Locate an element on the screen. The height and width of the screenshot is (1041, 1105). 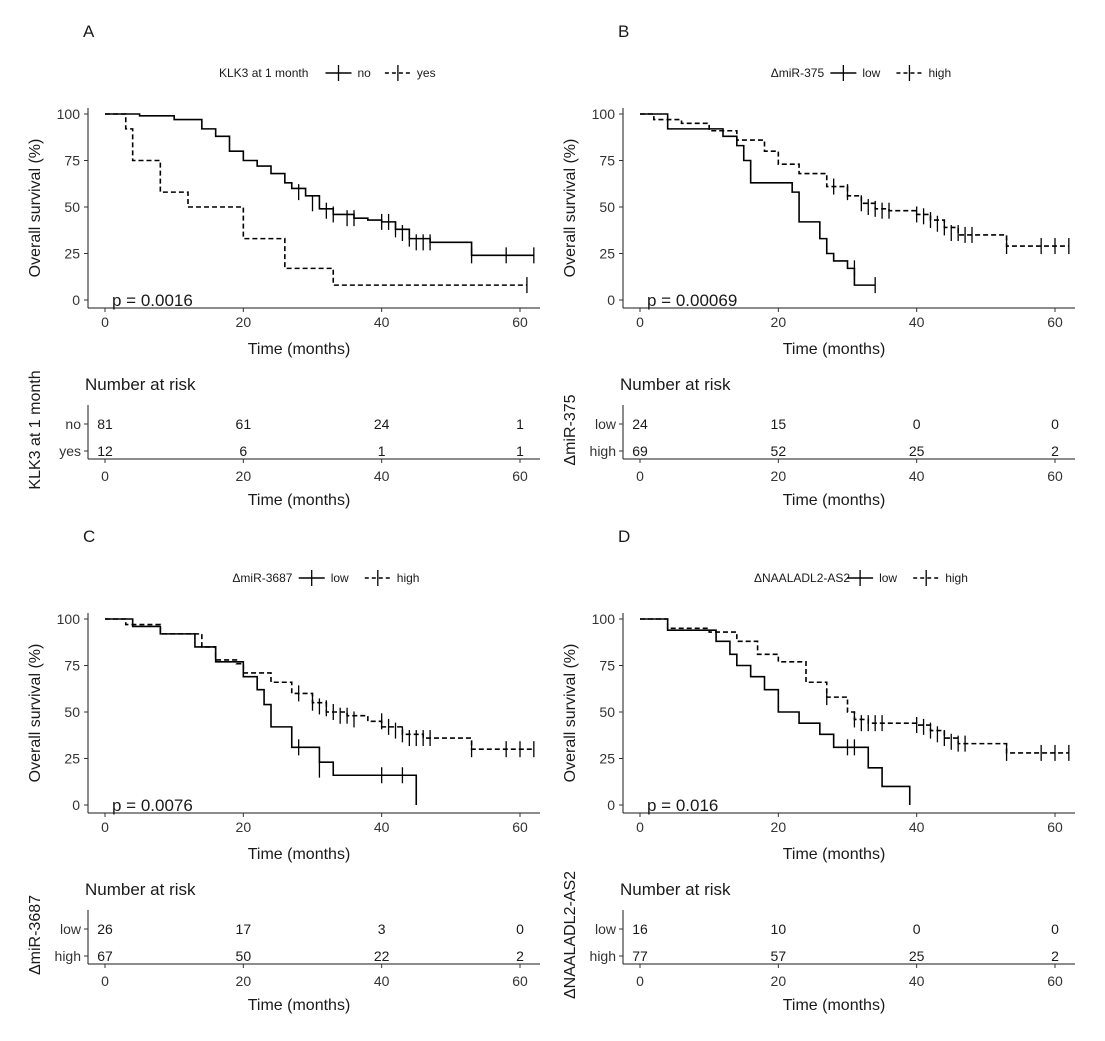
strata-title: KLK3 at 1 month is located at coordinates (35, 429).